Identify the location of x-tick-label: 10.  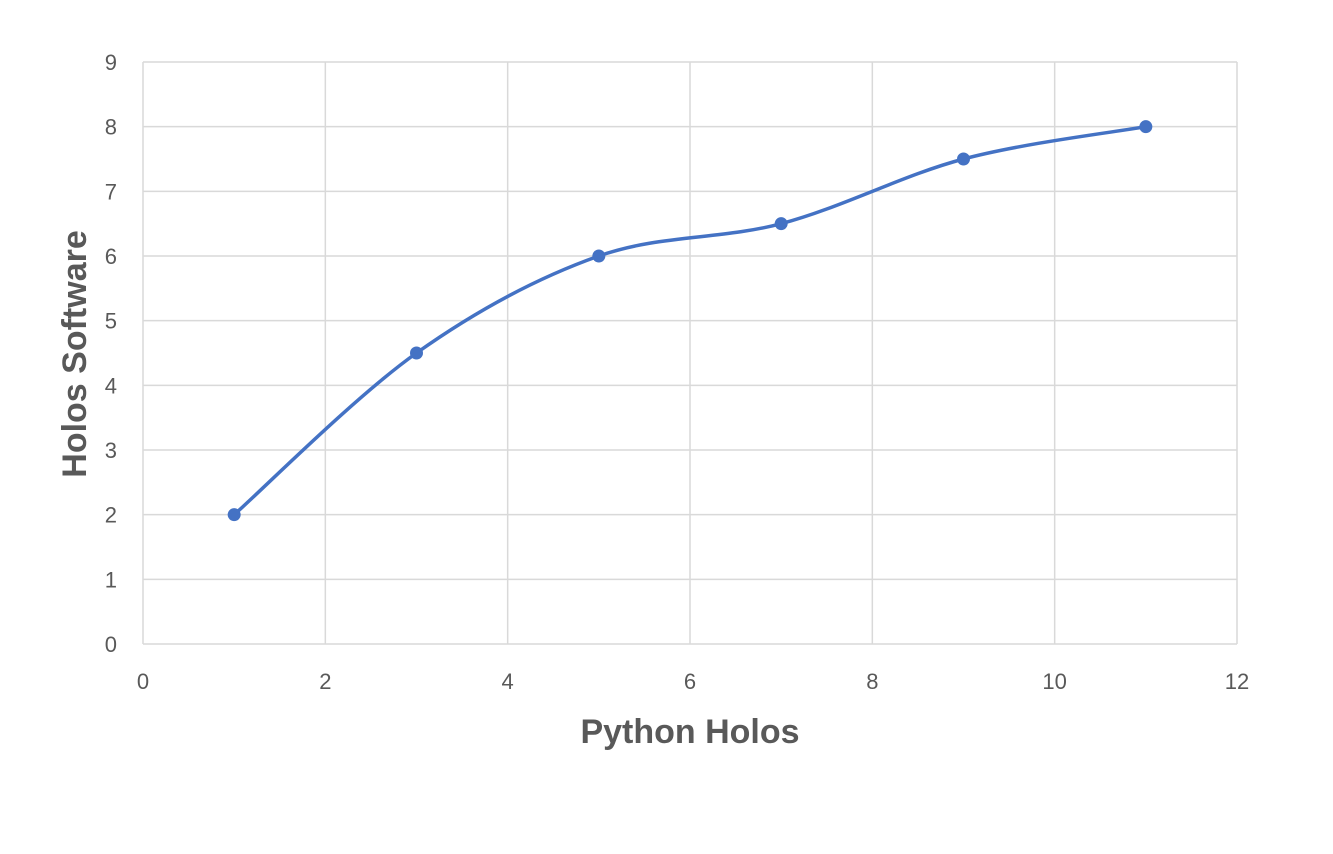
(1054, 681).